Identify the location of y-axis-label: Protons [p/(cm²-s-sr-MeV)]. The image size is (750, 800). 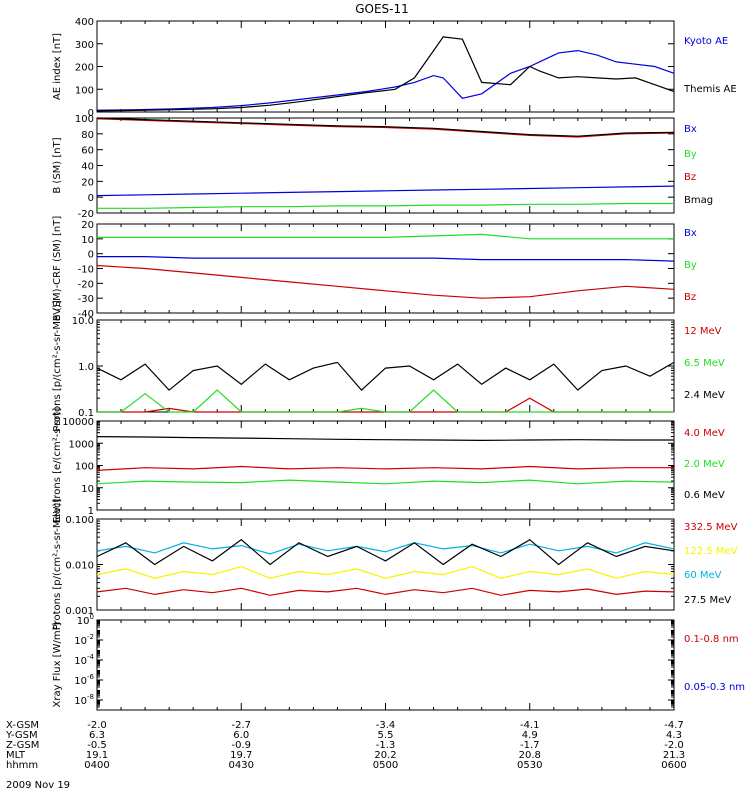
(57, 366).